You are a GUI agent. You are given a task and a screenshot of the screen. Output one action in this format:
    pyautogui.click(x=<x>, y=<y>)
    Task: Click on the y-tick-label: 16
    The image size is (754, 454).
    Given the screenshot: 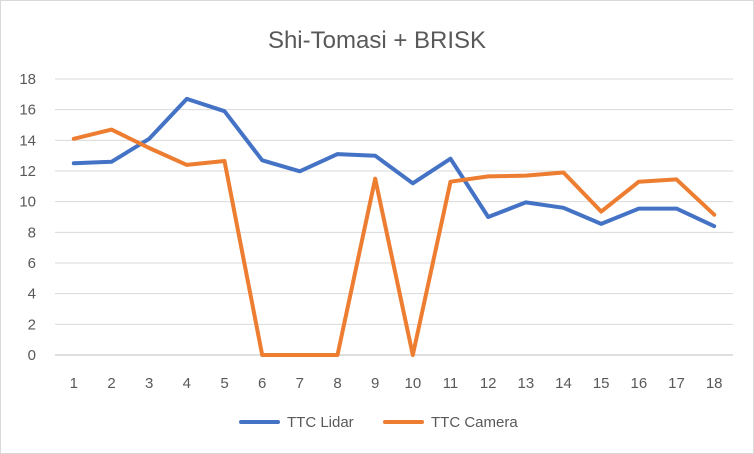 What is the action you would take?
    pyautogui.click(x=27, y=110)
    